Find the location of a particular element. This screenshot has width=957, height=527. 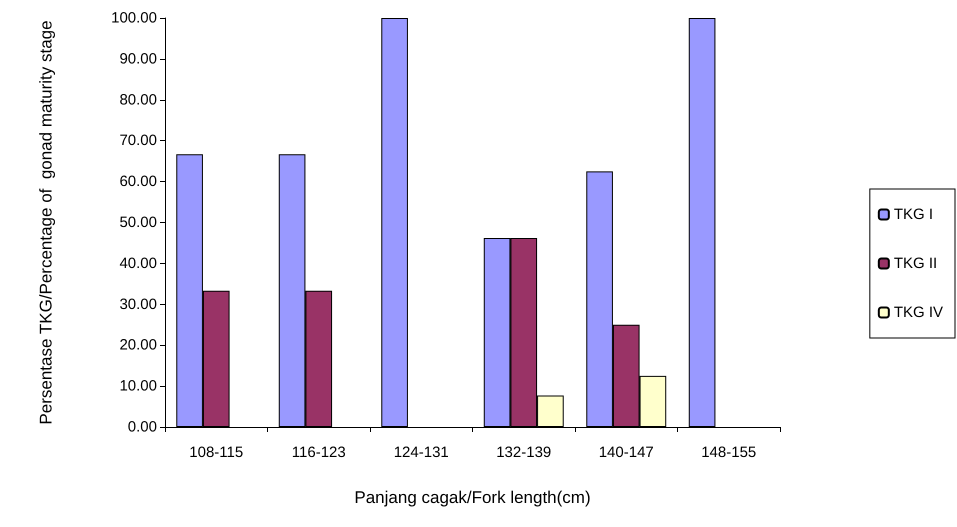

y-tick-label: 70.00 is located at coordinates (138, 141).